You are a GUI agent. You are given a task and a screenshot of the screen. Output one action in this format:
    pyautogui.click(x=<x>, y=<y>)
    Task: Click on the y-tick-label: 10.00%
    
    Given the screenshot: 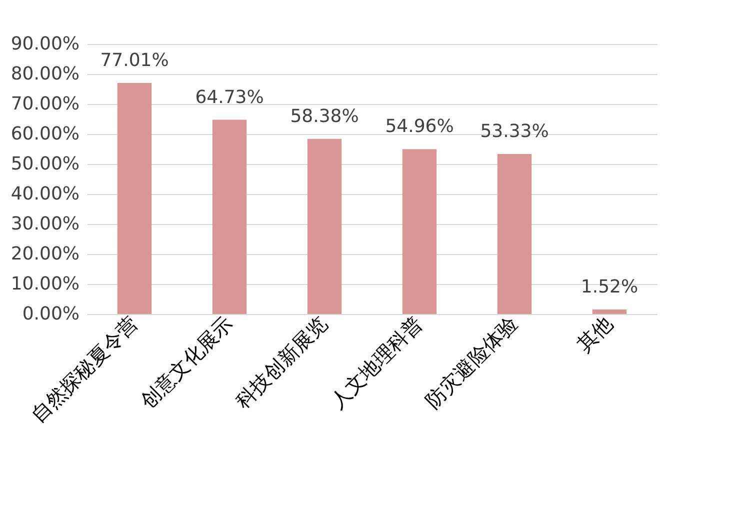 What is the action you would take?
    pyautogui.click(x=45, y=284)
    